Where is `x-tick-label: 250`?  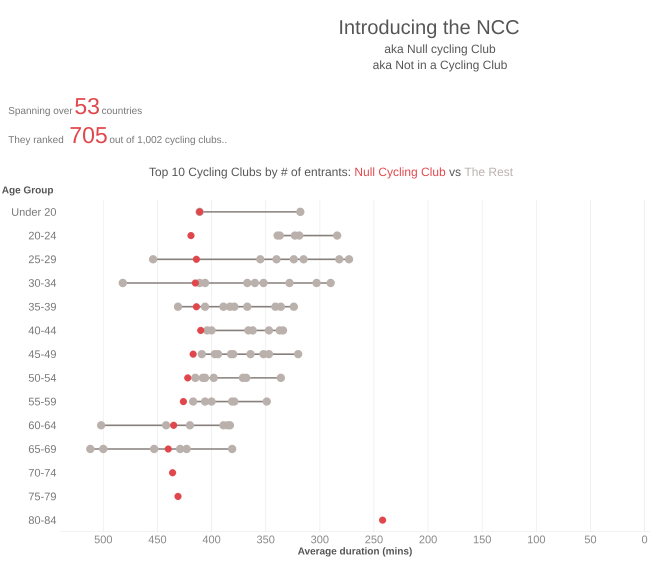 x-tick-label: 250 is located at coordinates (374, 540).